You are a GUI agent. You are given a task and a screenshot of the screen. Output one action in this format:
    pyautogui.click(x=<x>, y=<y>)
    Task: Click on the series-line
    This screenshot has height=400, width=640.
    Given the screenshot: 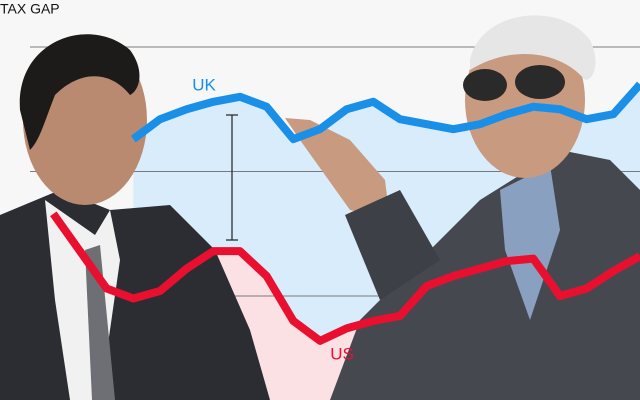 What is the action you would take?
    pyautogui.click(x=385, y=112)
    